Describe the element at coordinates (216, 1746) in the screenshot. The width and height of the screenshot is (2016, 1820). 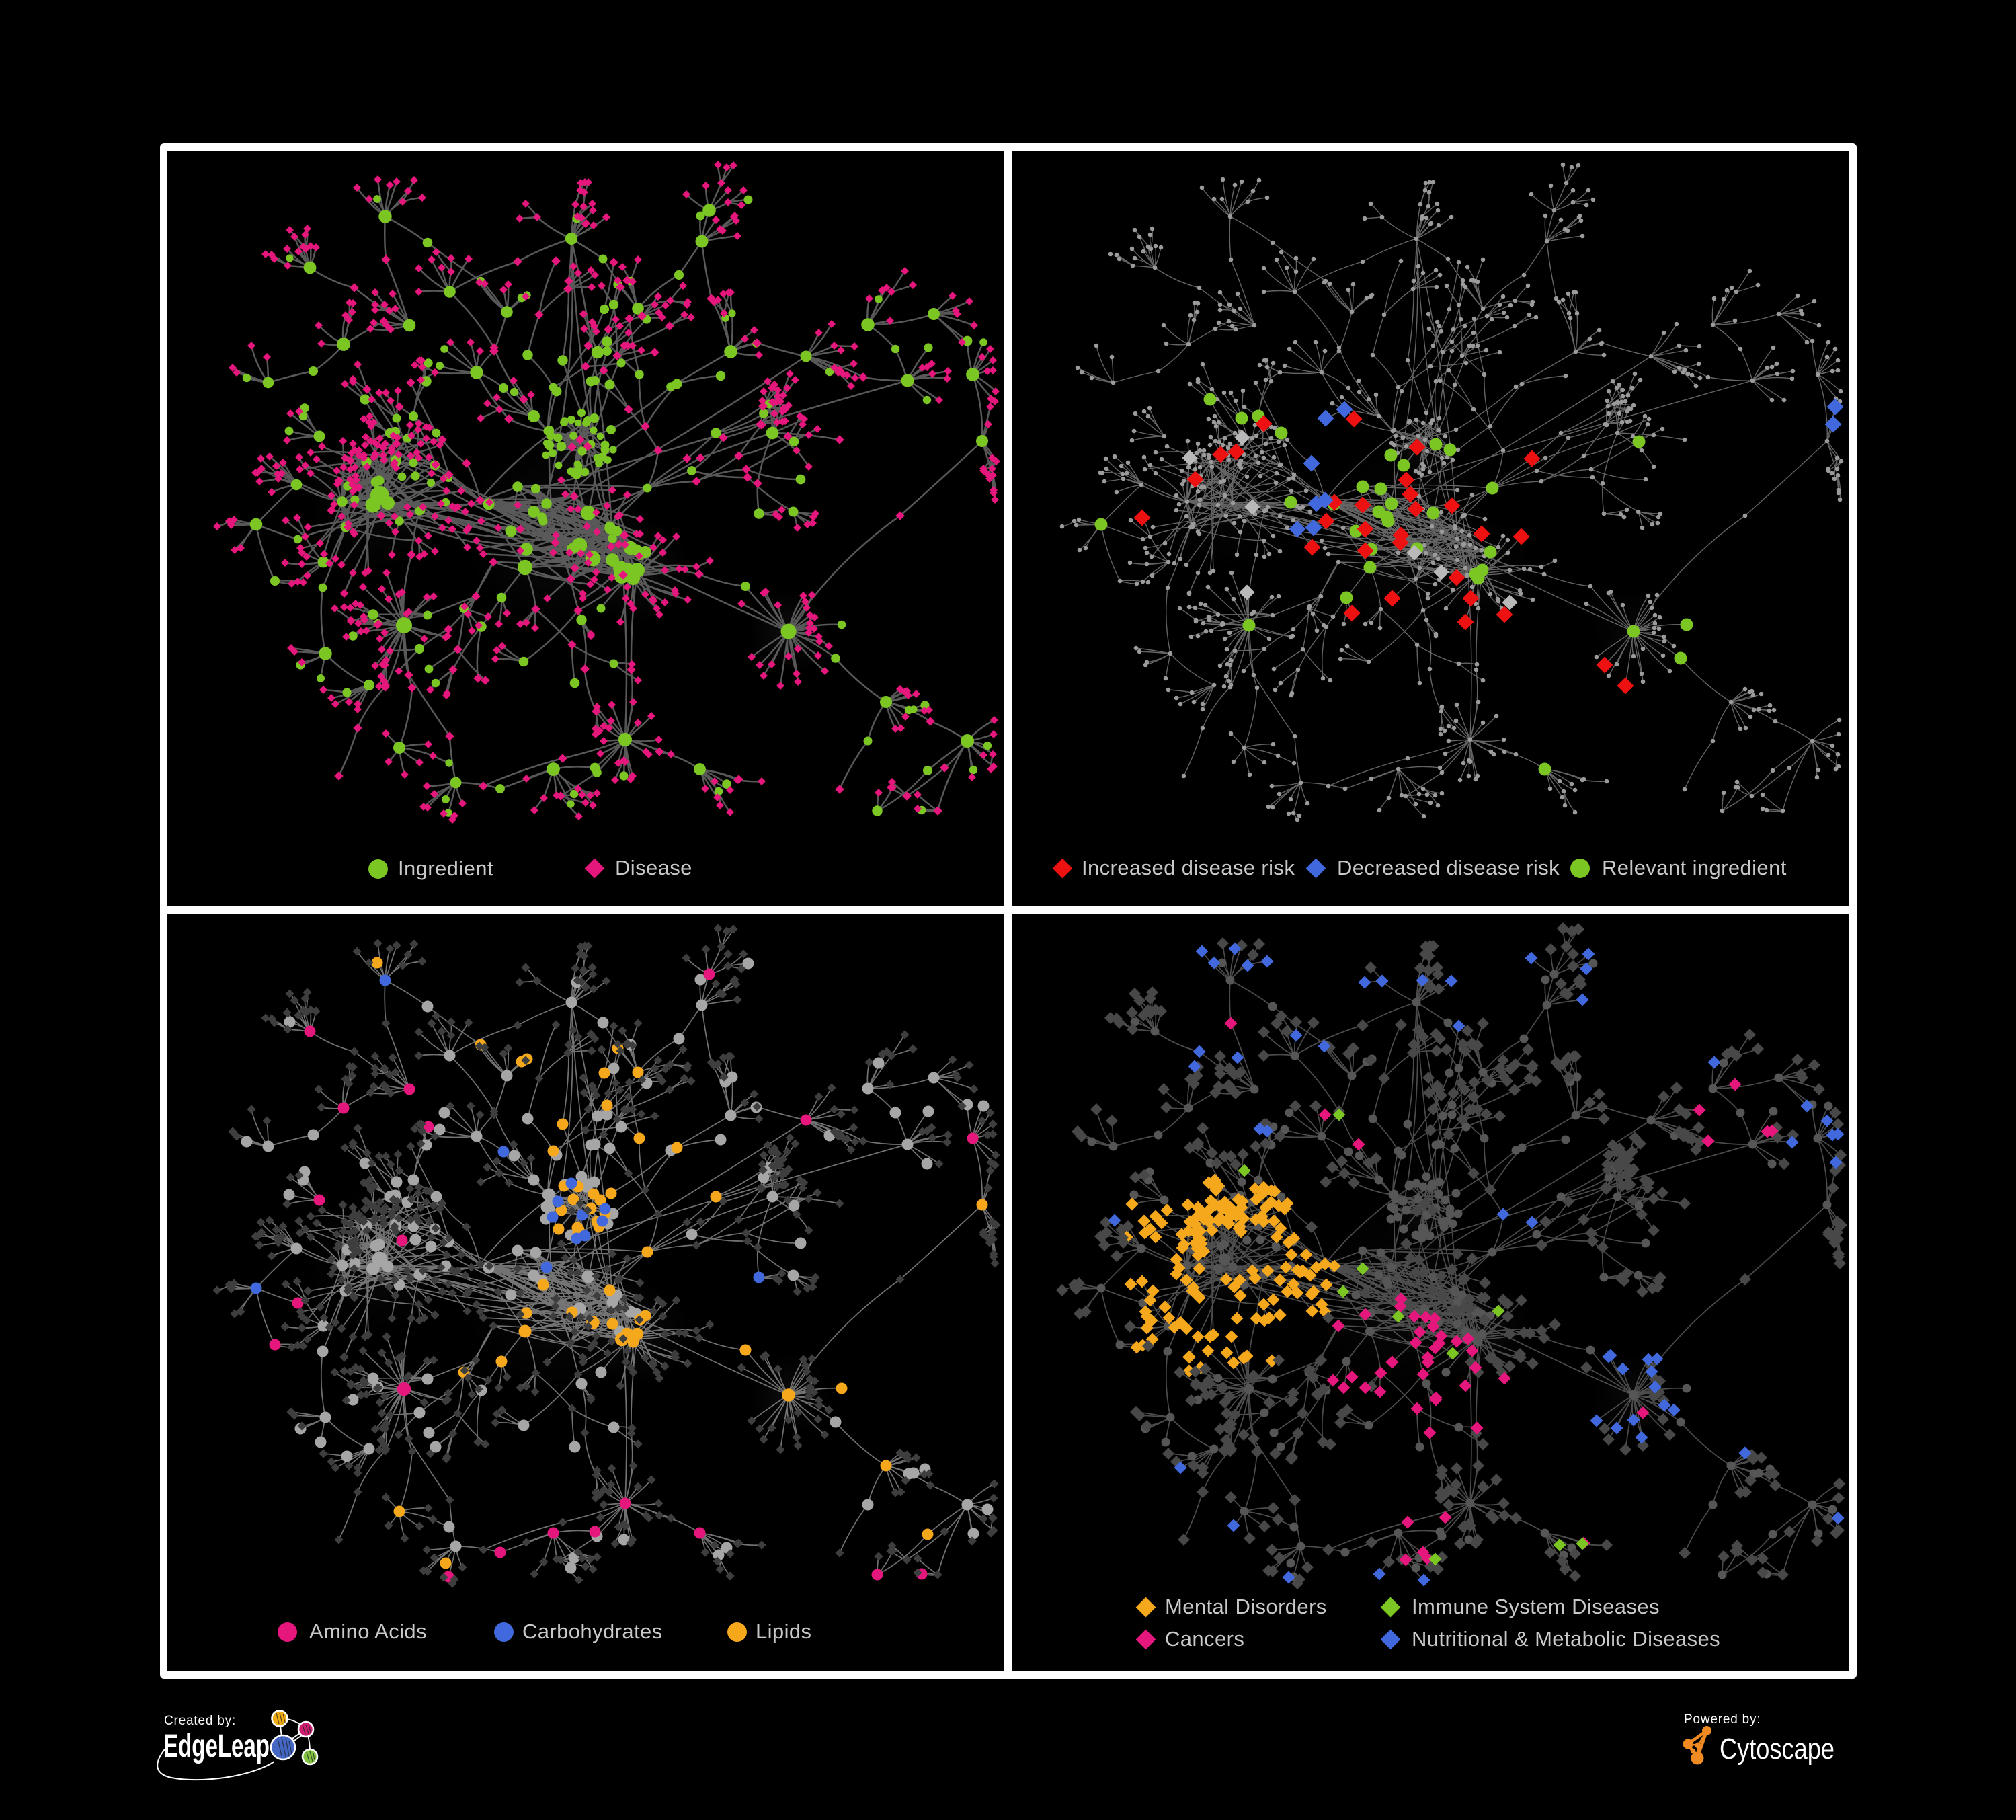
I see `svg-text: EdgeLeap` at that location.